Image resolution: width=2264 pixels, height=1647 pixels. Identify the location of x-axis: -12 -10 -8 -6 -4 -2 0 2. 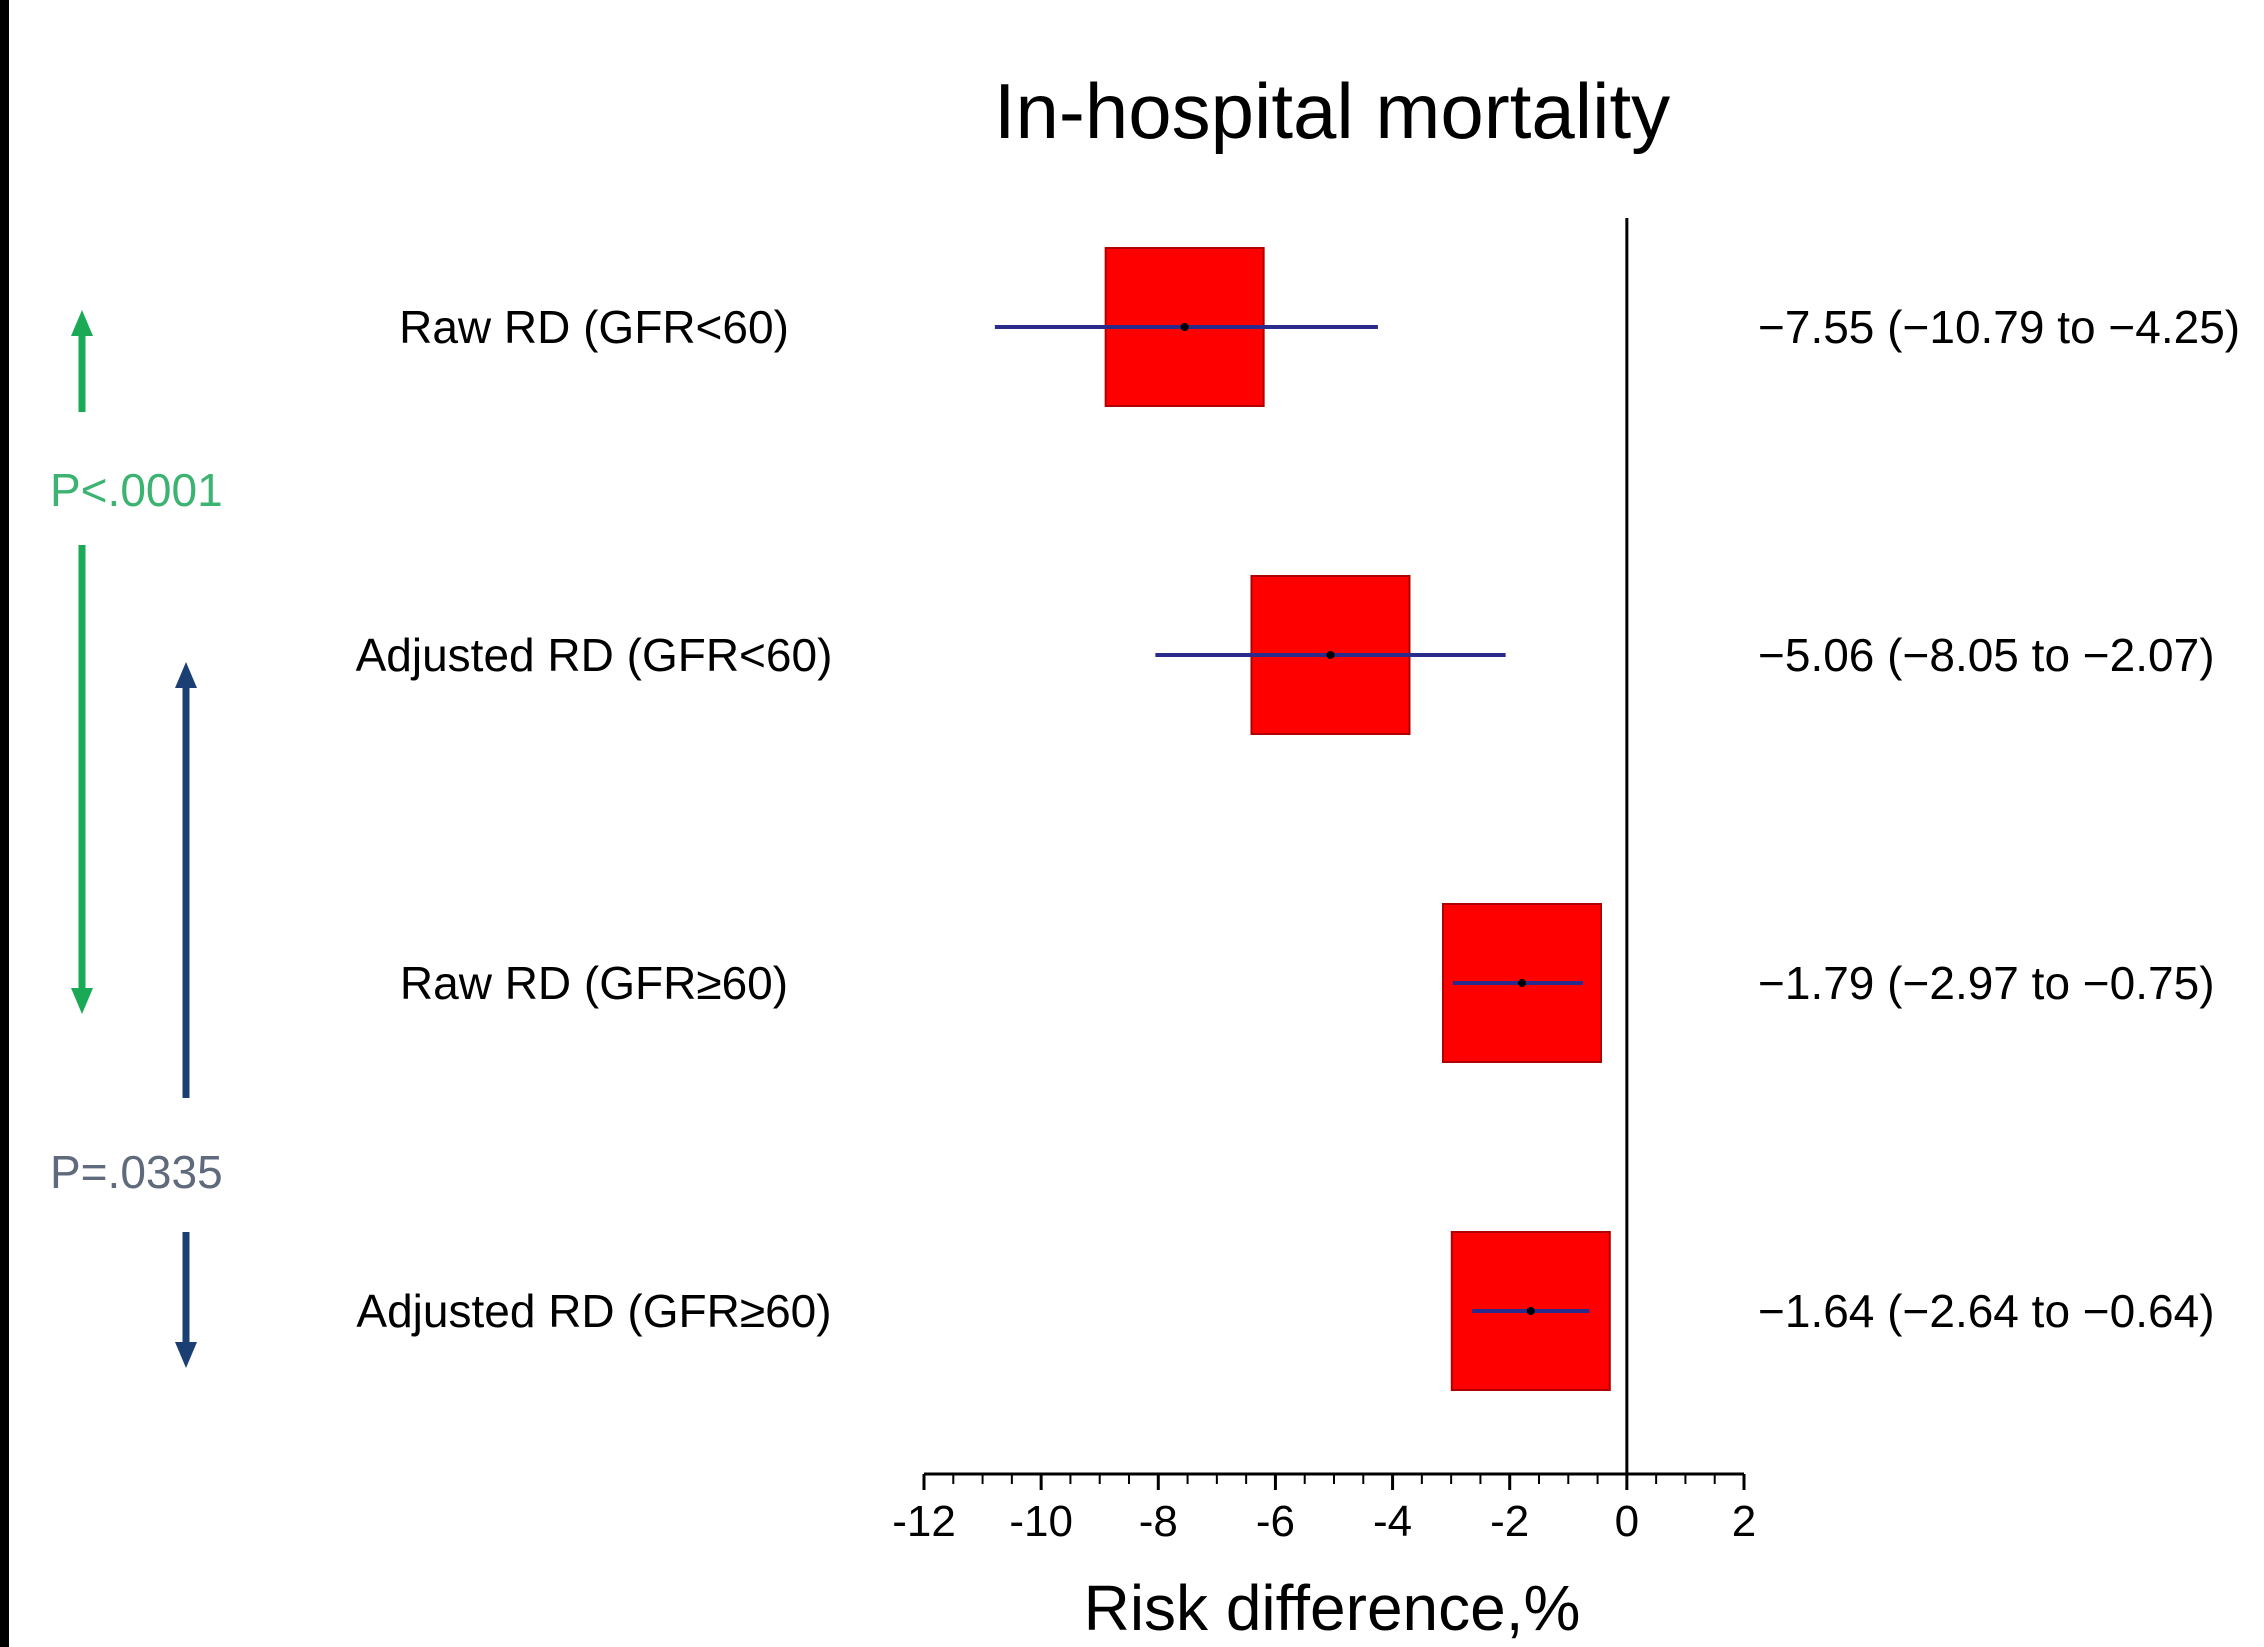
(1324, 1509).